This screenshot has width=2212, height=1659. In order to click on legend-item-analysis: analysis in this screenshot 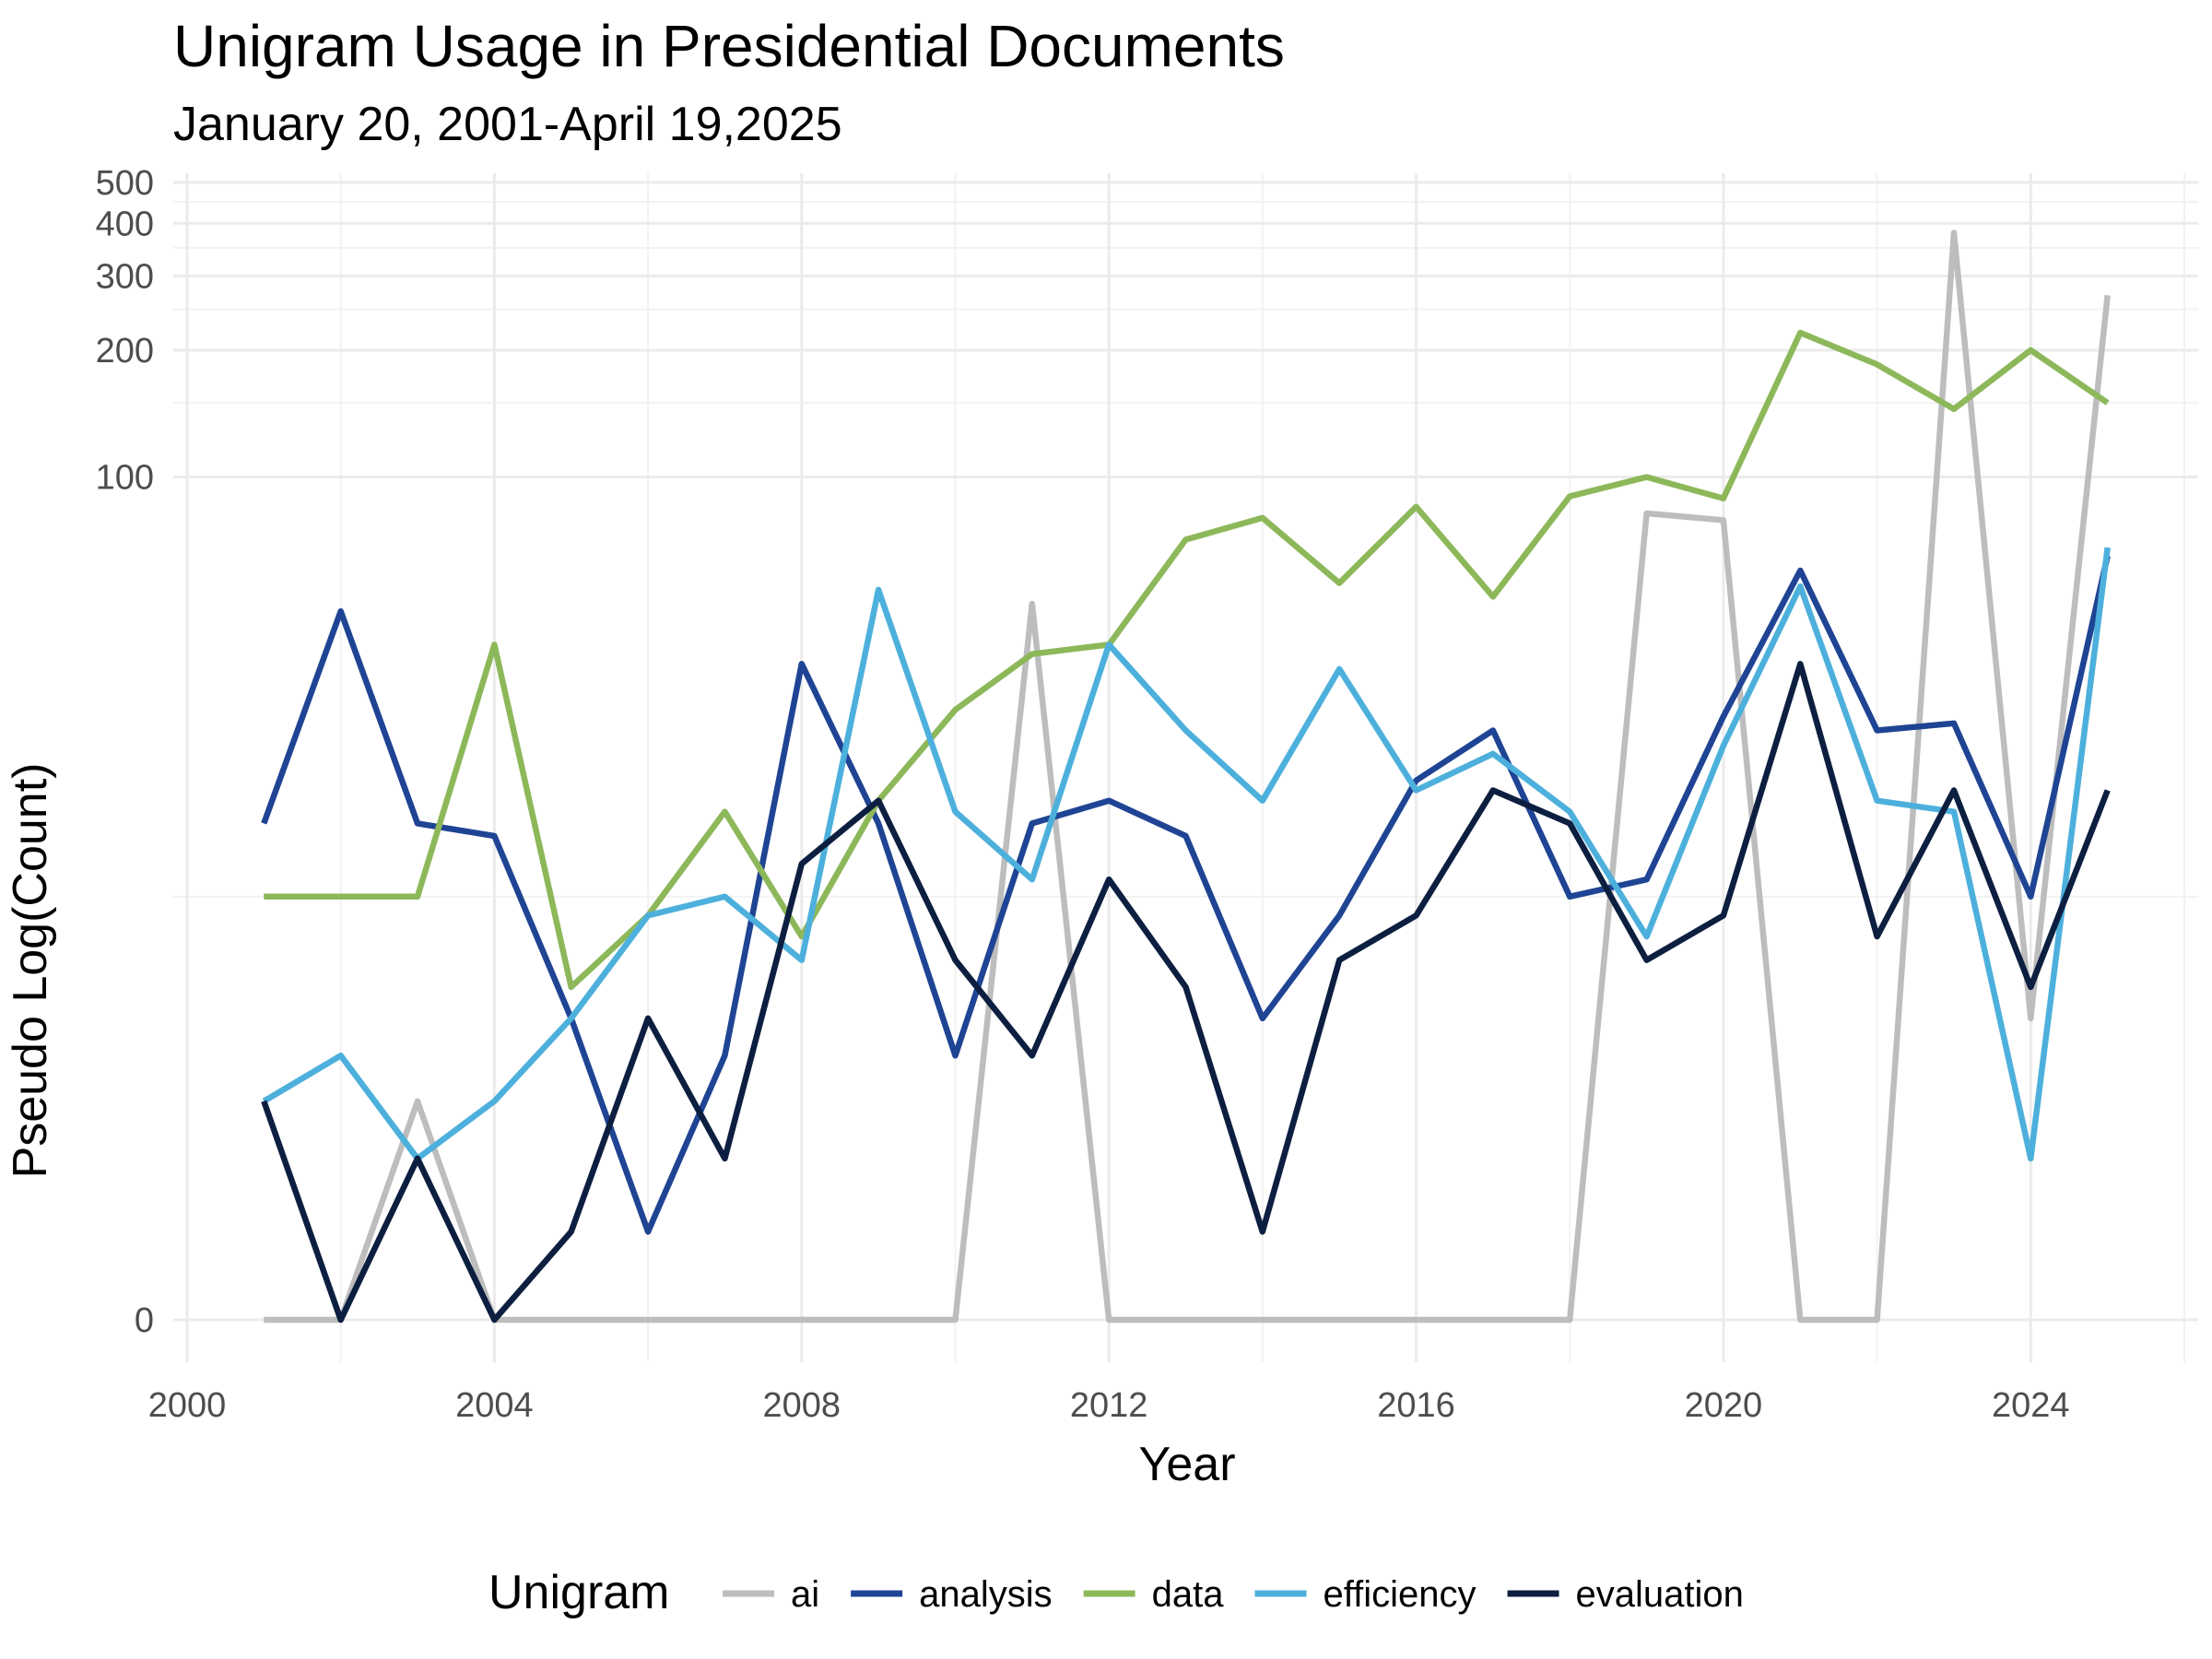, I will do `click(952, 1594)`.